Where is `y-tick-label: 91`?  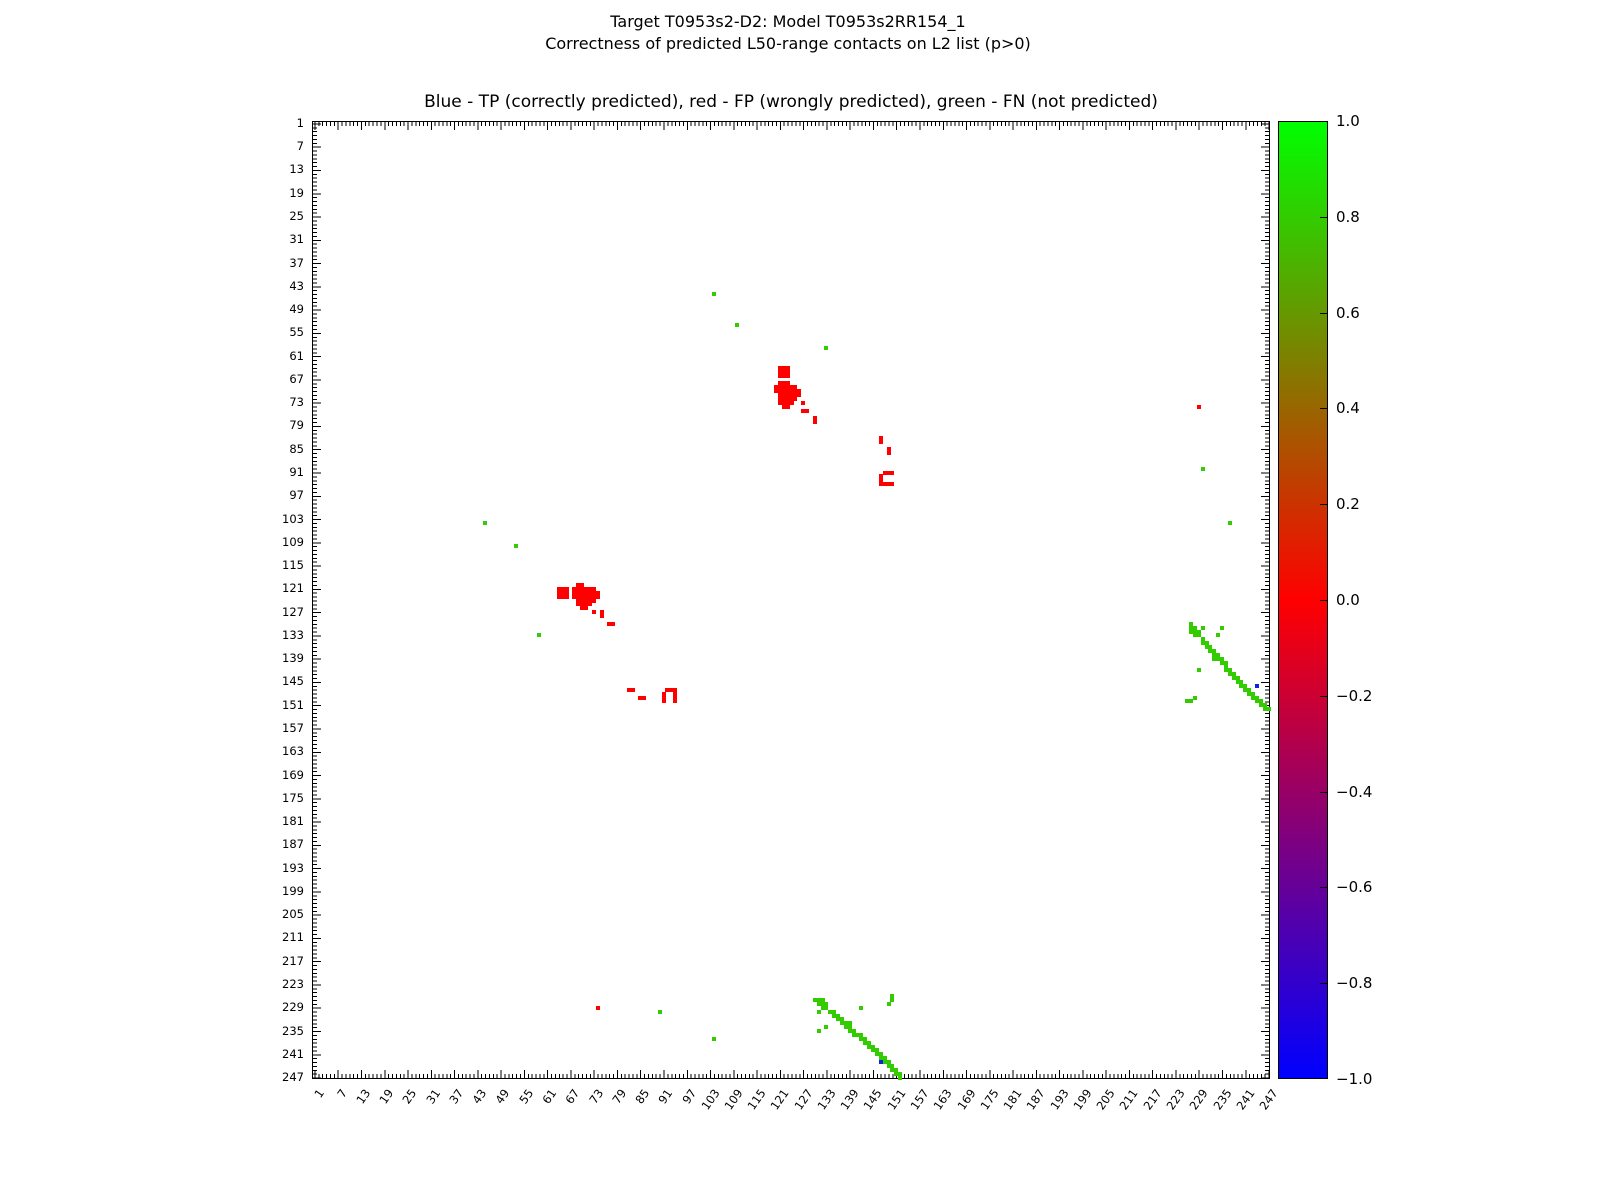 y-tick-label: 91 is located at coordinates (296, 472).